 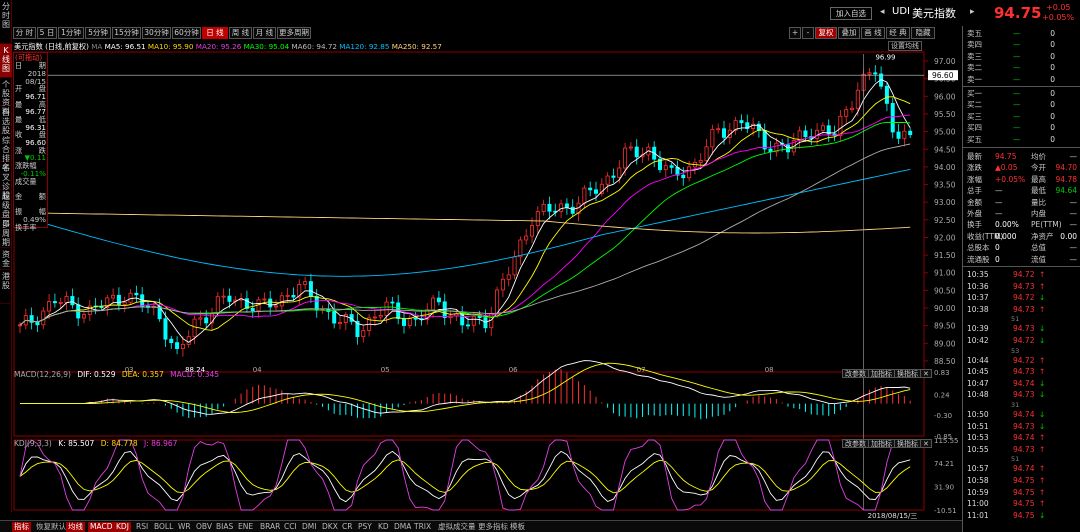 What do you see at coordinates (1024, 469) in the screenshot?
I see `tick-price: 94.74` at bounding box center [1024, 469].